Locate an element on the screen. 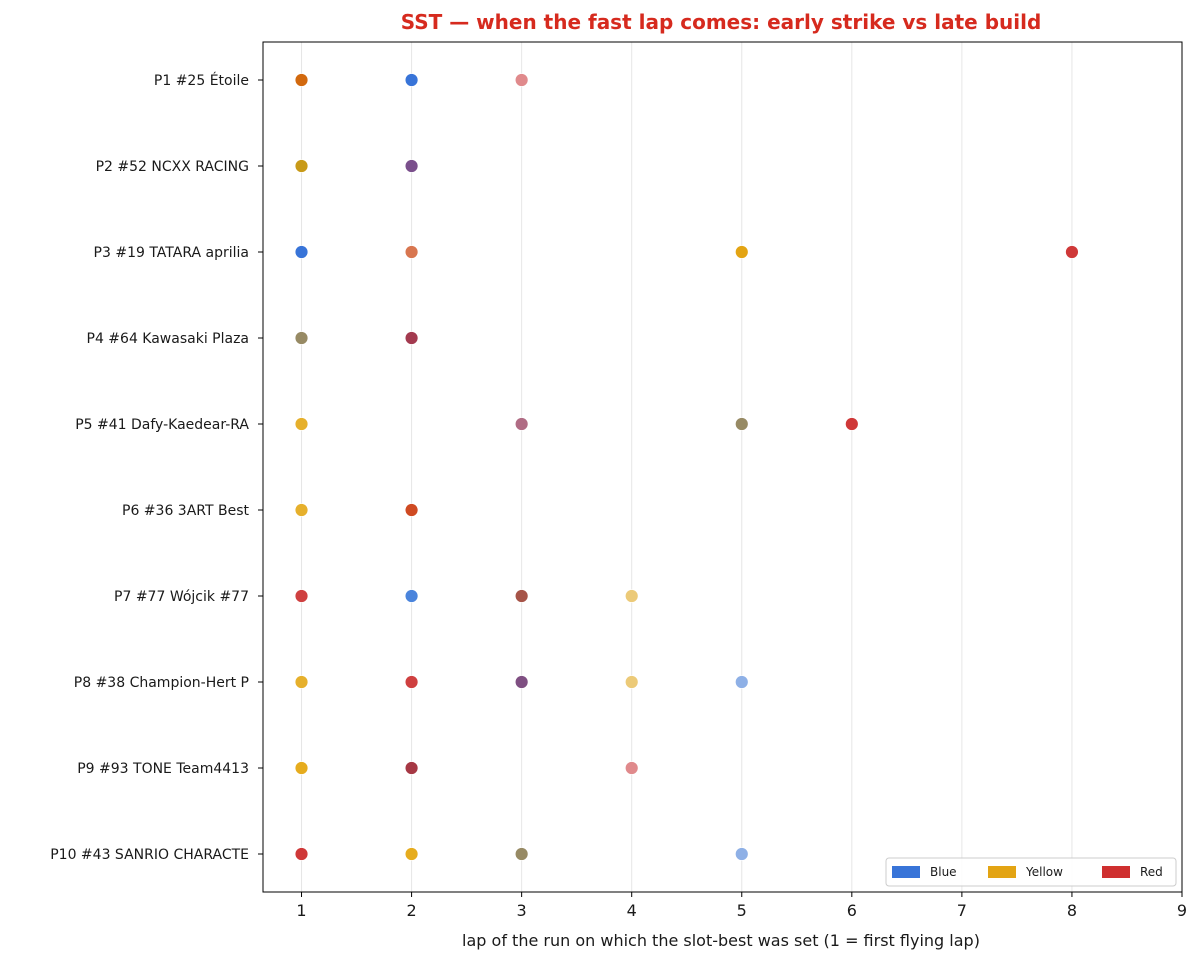 This screenshot has height=962, width=1200. y-tick-label: P8 #38 Champion-Hert P is located at coordinates (161, 683).